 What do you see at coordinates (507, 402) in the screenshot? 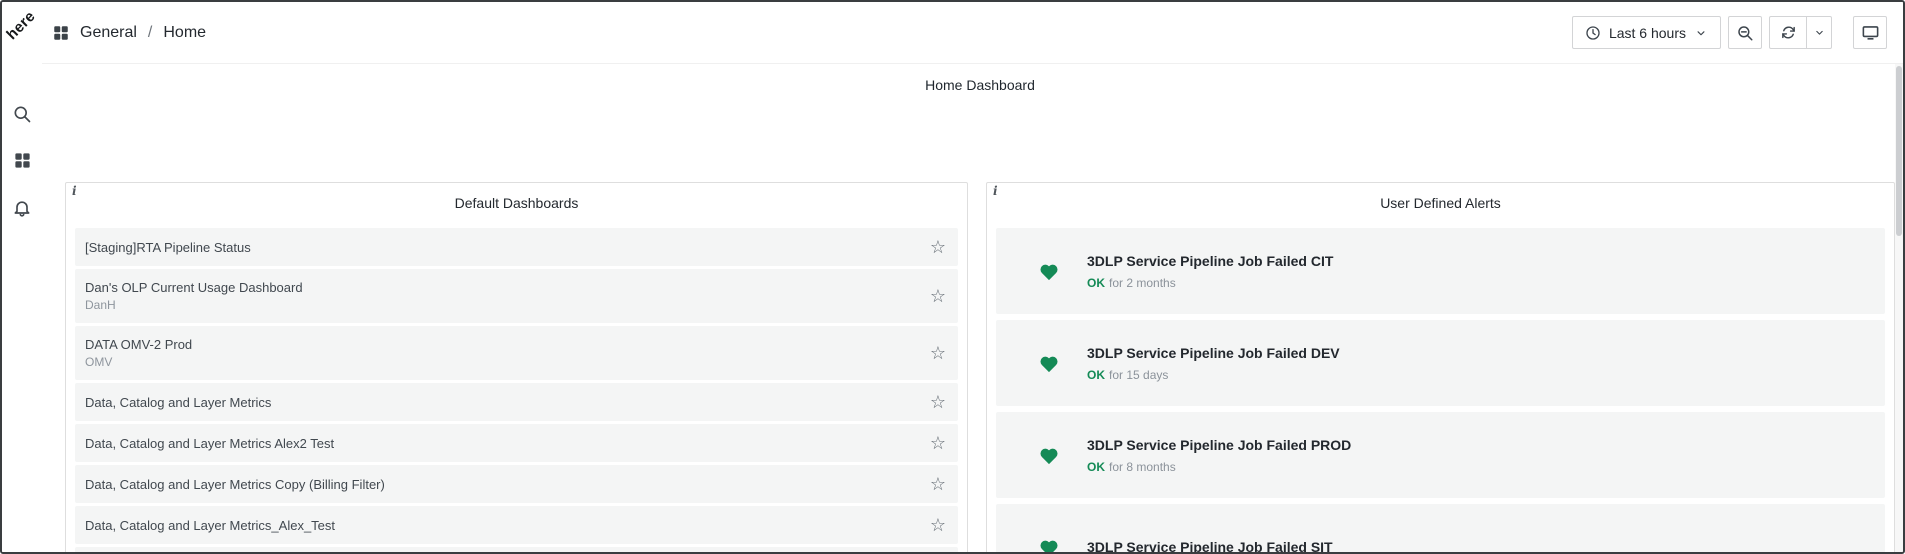
I see `dashboard-item-text: Data, Catalog and Layer Metrics` at bounding box center [507, 402].